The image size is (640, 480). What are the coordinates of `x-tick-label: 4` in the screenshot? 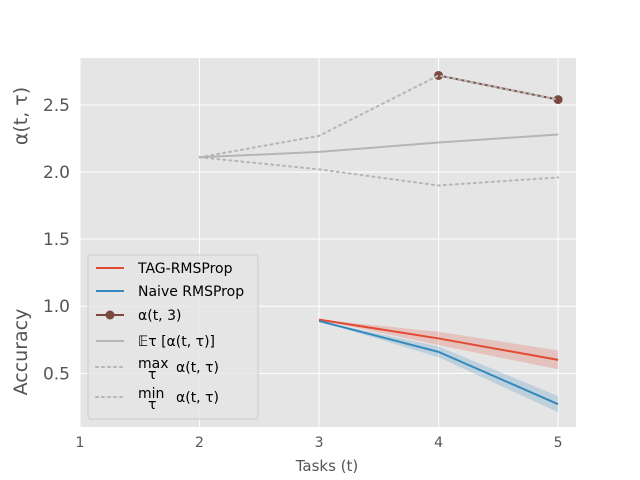 It's located at (438, 443).